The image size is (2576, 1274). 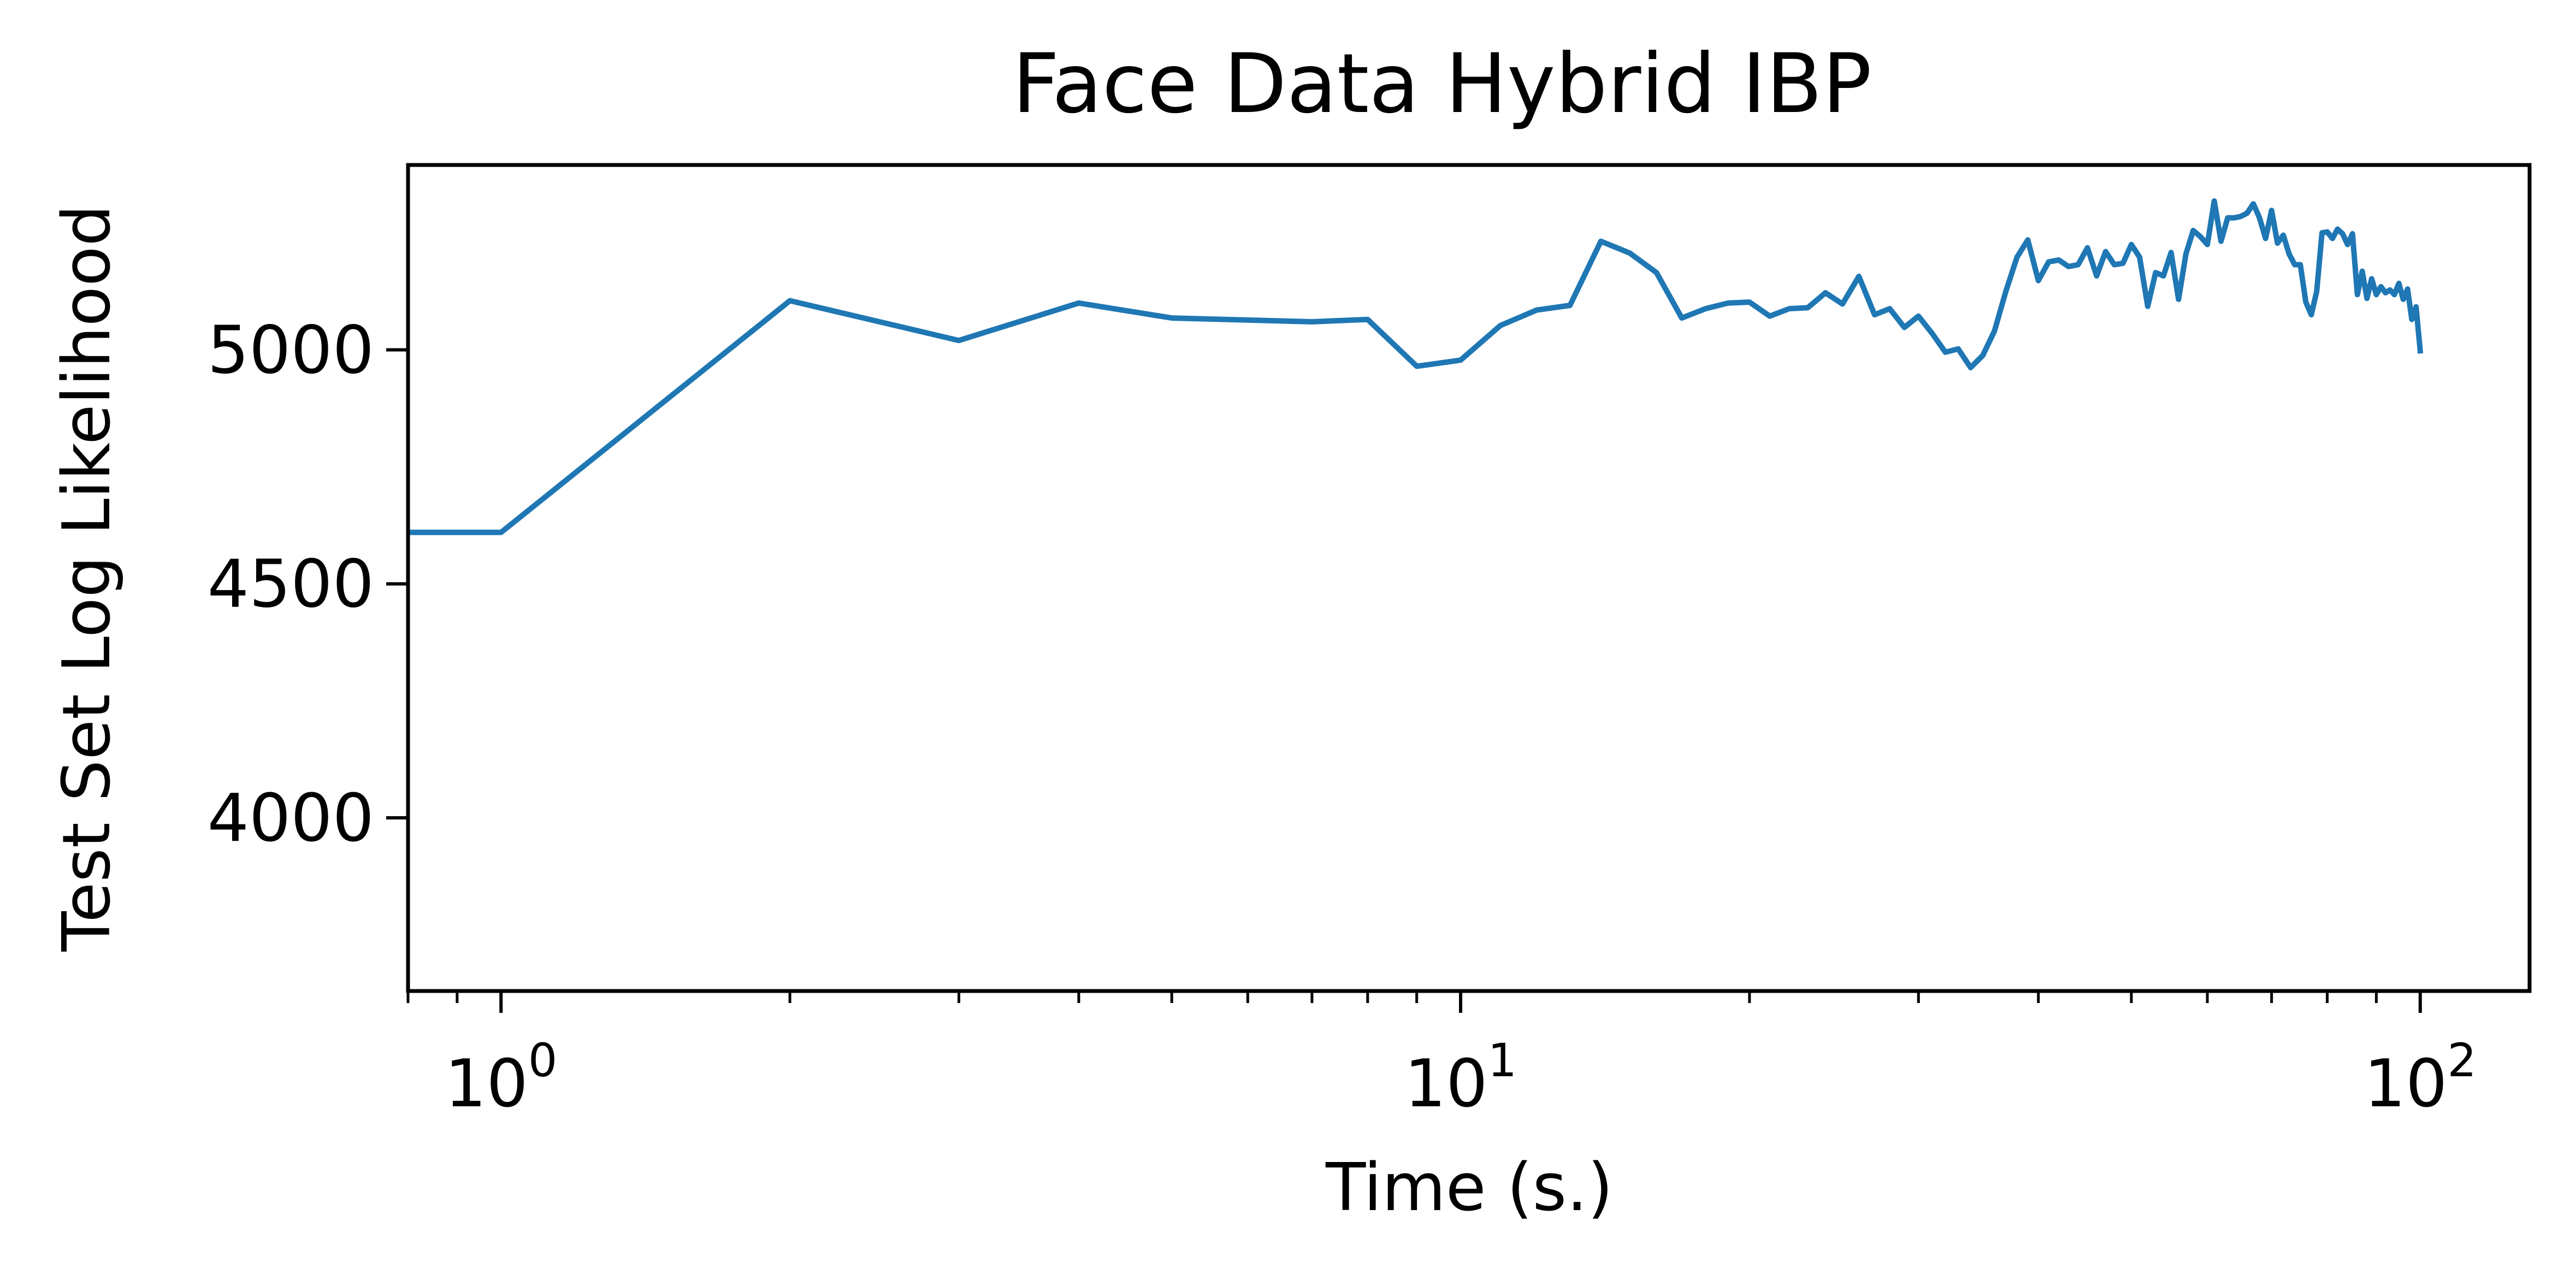 What do you see at coordinates (1469, 1188) in the screenshot?
I see `x-axis-label: Time (s.)` at bounding box center [1469, 1188].